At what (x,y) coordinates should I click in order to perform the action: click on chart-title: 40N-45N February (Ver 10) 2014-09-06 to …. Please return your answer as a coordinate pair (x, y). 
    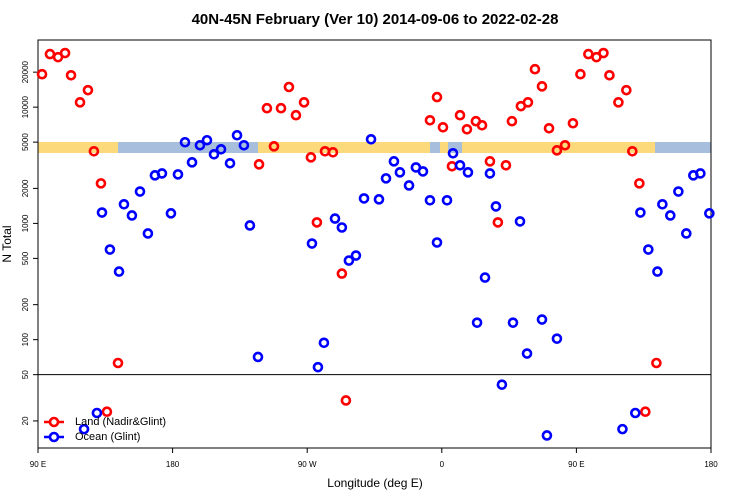
    Looking at the image, I should click on (375, 19).